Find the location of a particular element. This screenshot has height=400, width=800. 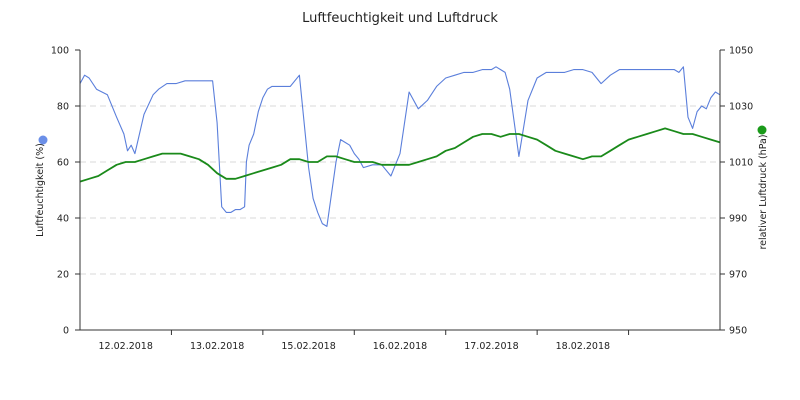

y-left-tick-label: 100 is located at coordinates (60, 51).